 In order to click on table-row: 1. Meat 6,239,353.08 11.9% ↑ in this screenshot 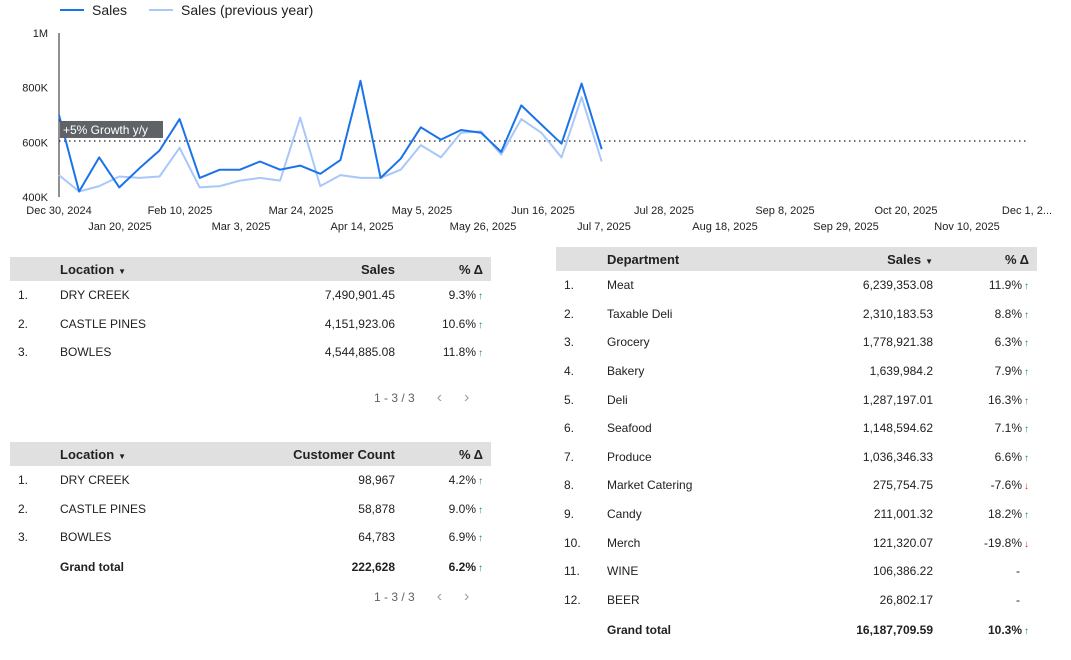, I will do `click(796, 285)`.